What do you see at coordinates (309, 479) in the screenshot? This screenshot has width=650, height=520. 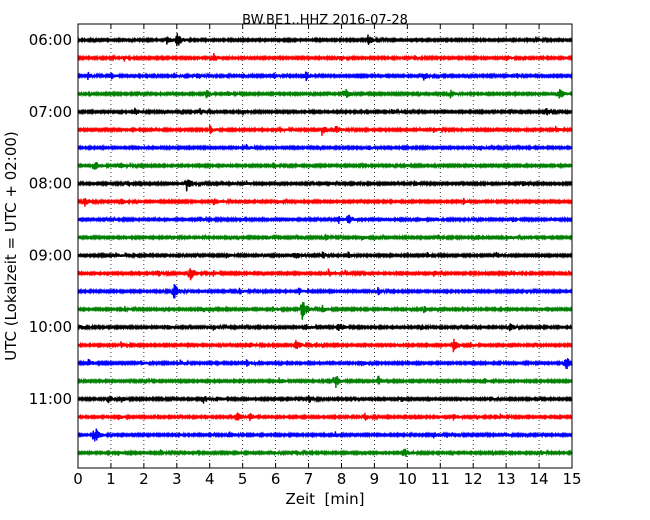 I see `x-tick-label: 7` at bounding box center [309, 479].